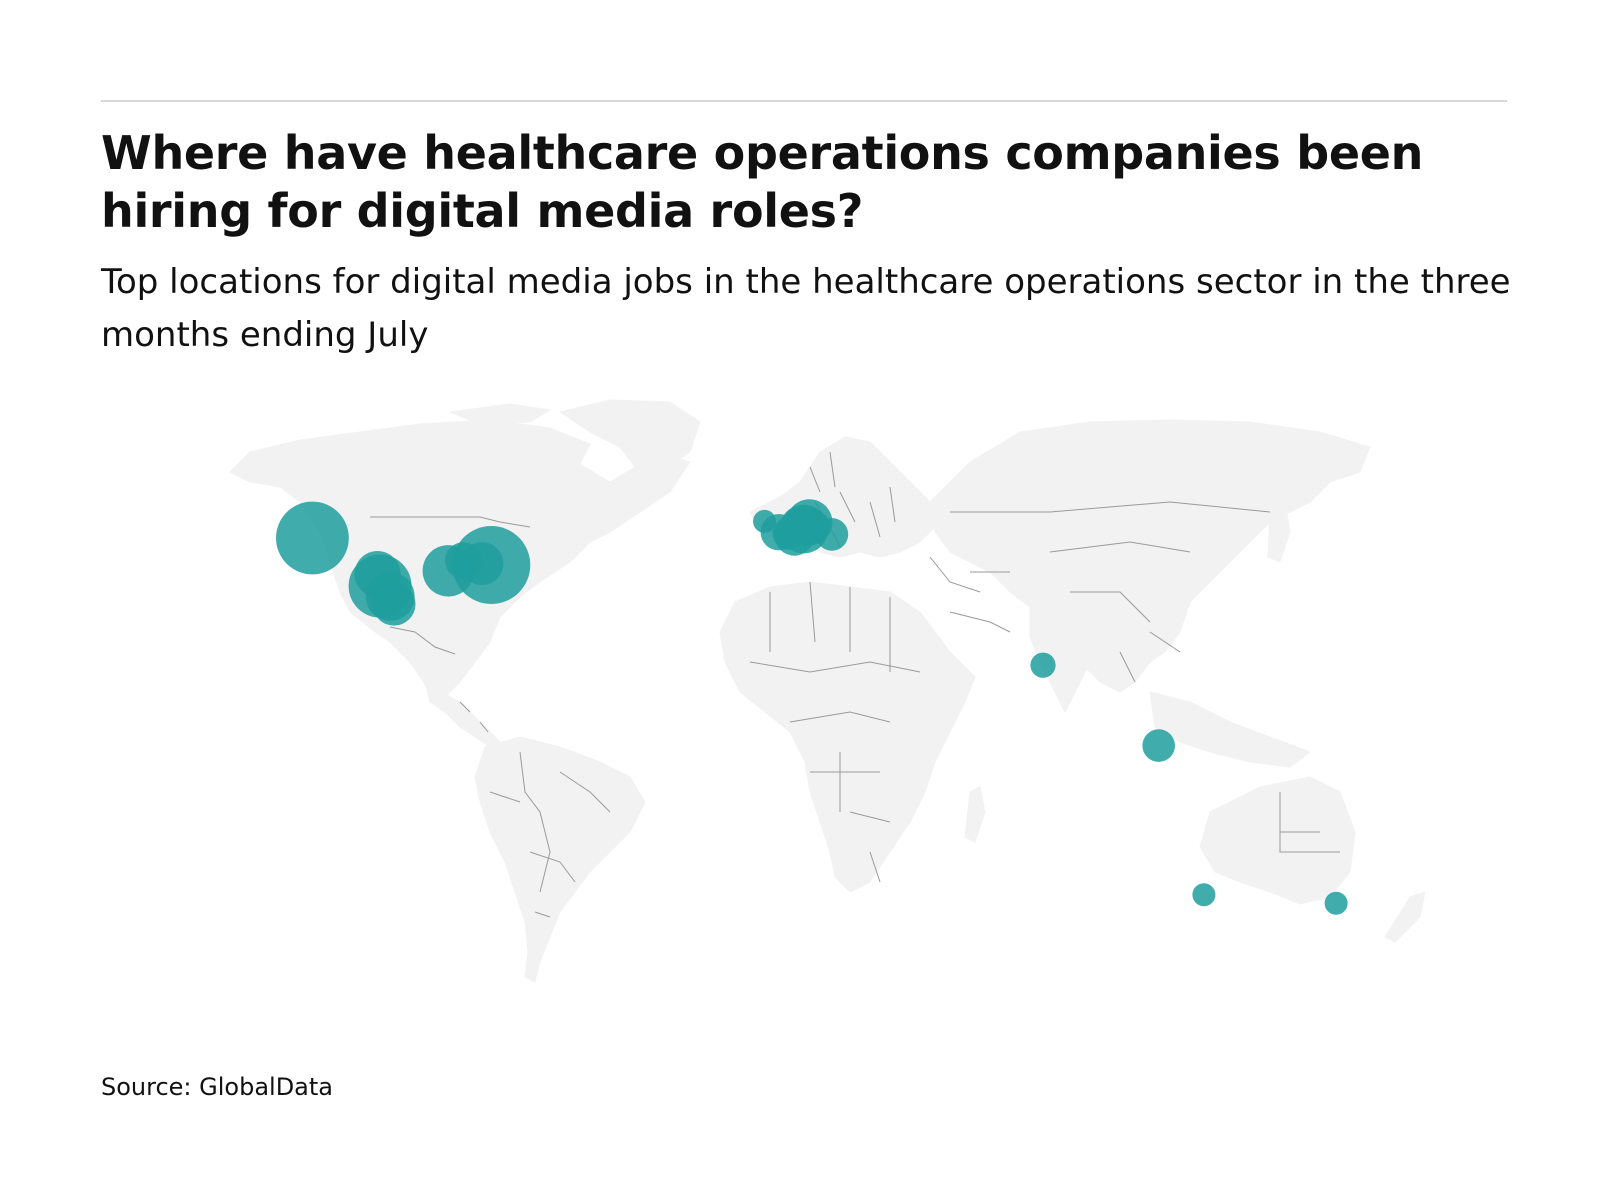 The image size is (1600, 1200). What do you see at coordinates (217, 1087) in the screenshot?
I see `source-note: Source: GlobalData` at bounding box center [217, 1087].